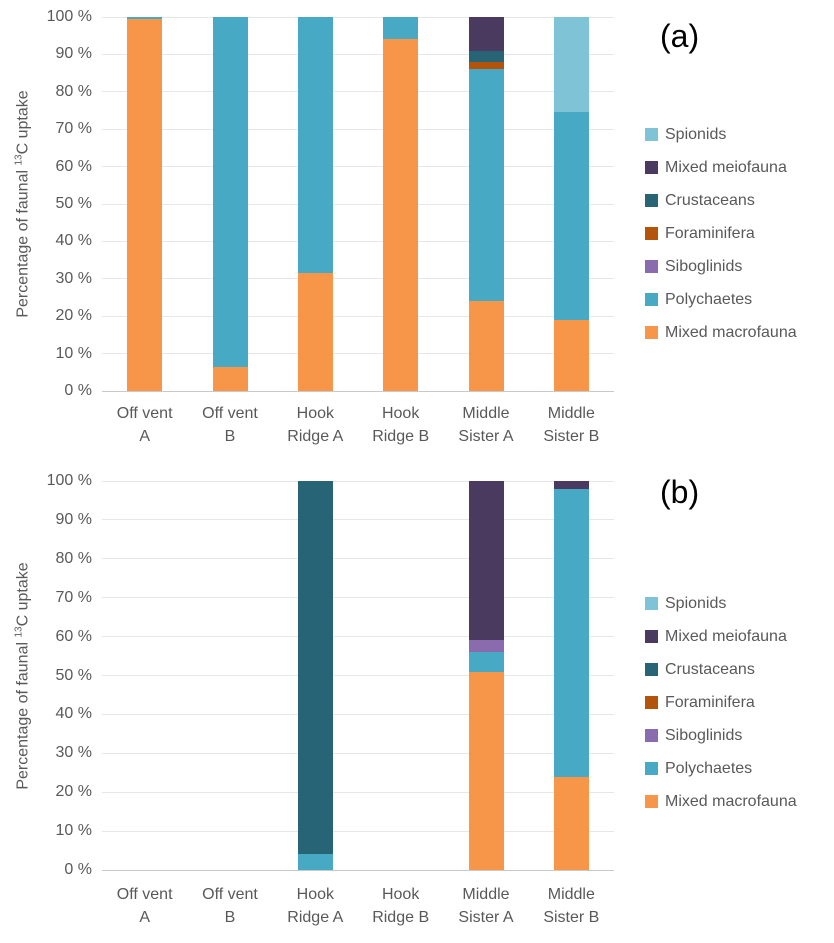 The image size is (834, 943). Describe the element at coordinates (571, 425) in the screenshot. I see `x-category-label: Middle Sister B` at that location.